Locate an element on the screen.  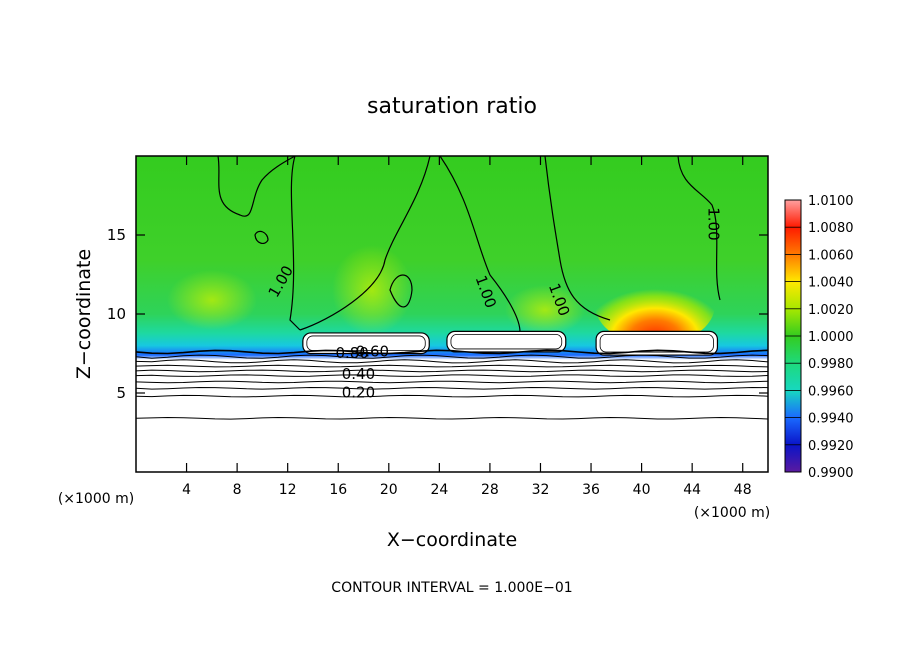
colorbar-label: 0.9940 is located at coordinates (831, 419).